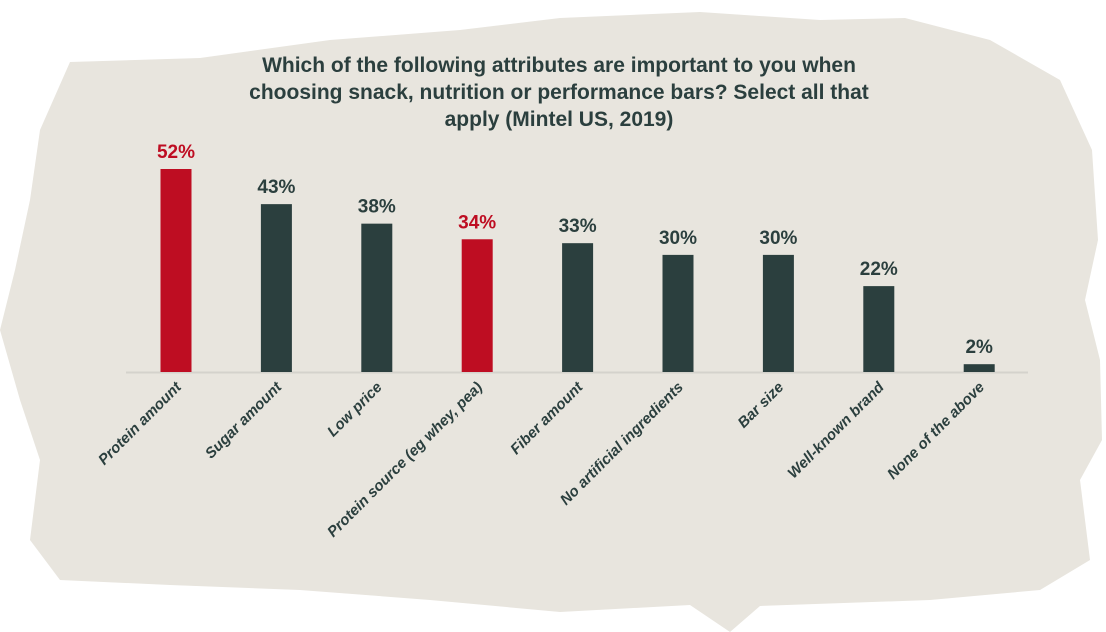  What do you see at coordinates (559, 119) in the screenshot?
I see `chart-title-line: apply (Mintel US, 2019)` at bounding box center [559, 119].